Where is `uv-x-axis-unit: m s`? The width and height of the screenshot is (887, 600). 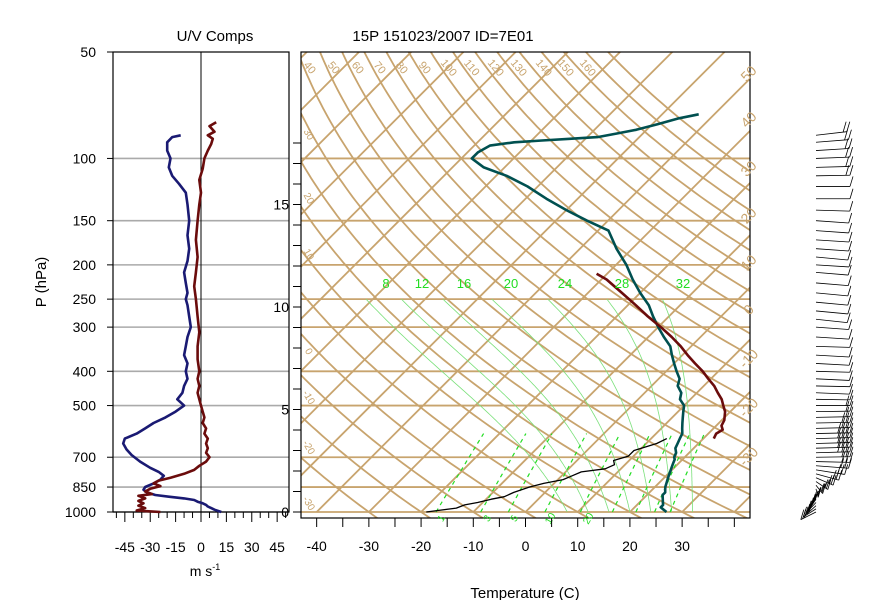 uv-x-axis-unit: m s is located at coordinates (201, 571).